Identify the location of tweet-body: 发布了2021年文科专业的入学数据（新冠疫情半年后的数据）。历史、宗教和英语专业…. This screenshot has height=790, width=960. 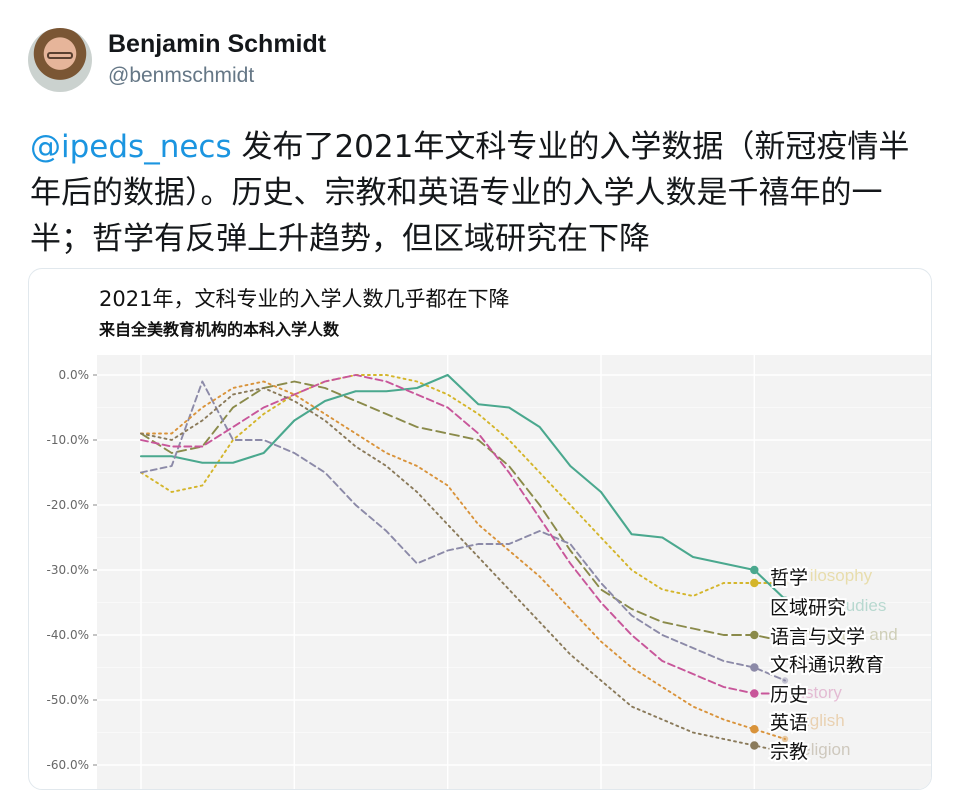
(470, 193).